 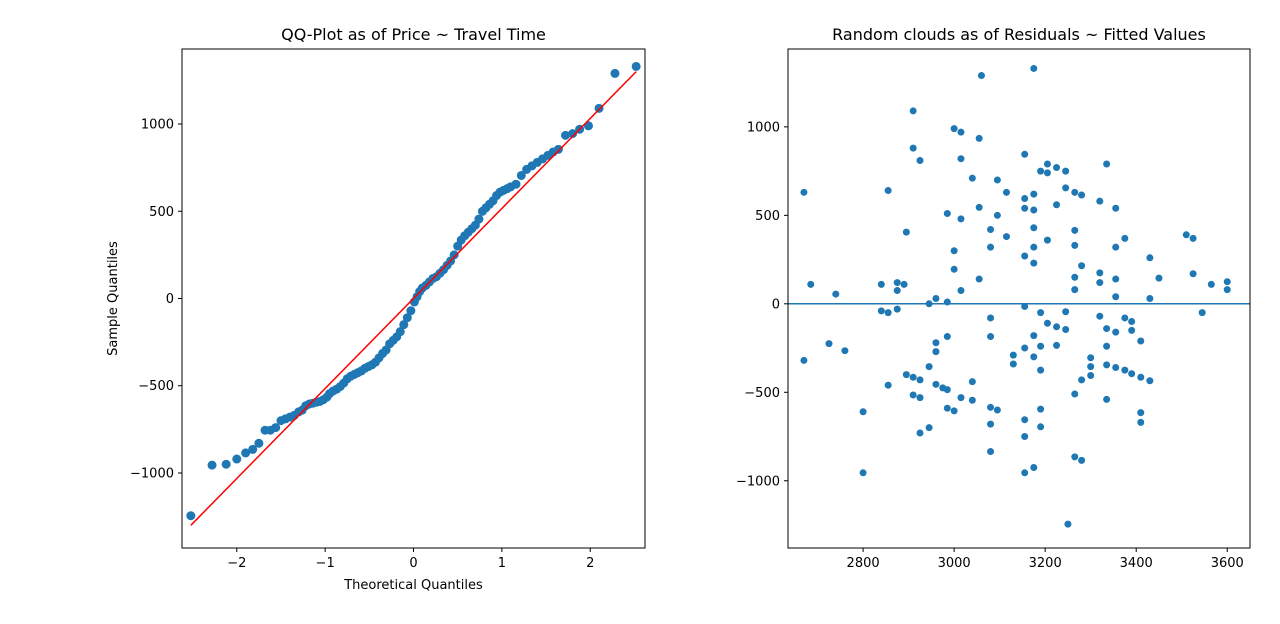 I want to click on x-tick-label: 2, so click(x=590, y=563).